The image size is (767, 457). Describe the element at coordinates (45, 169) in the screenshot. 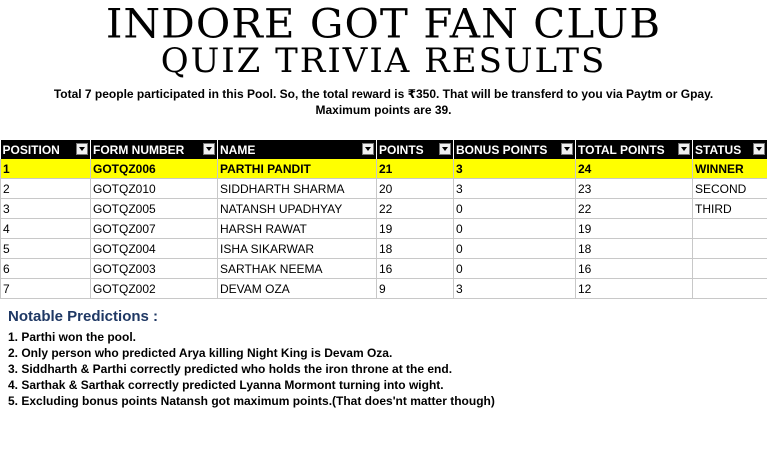

I see `cell-position: 1` at that location.